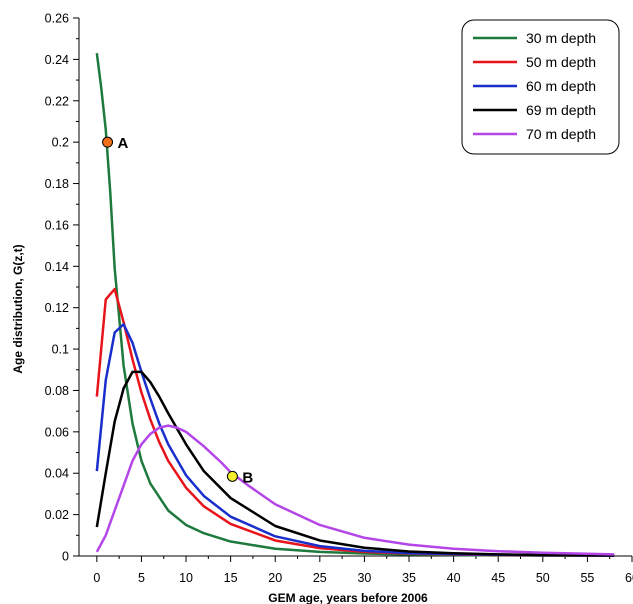  What do you see at coordinates (232, 476) in the screenshot?
I see `annotation-point-b` at bounding box center [232, 476].